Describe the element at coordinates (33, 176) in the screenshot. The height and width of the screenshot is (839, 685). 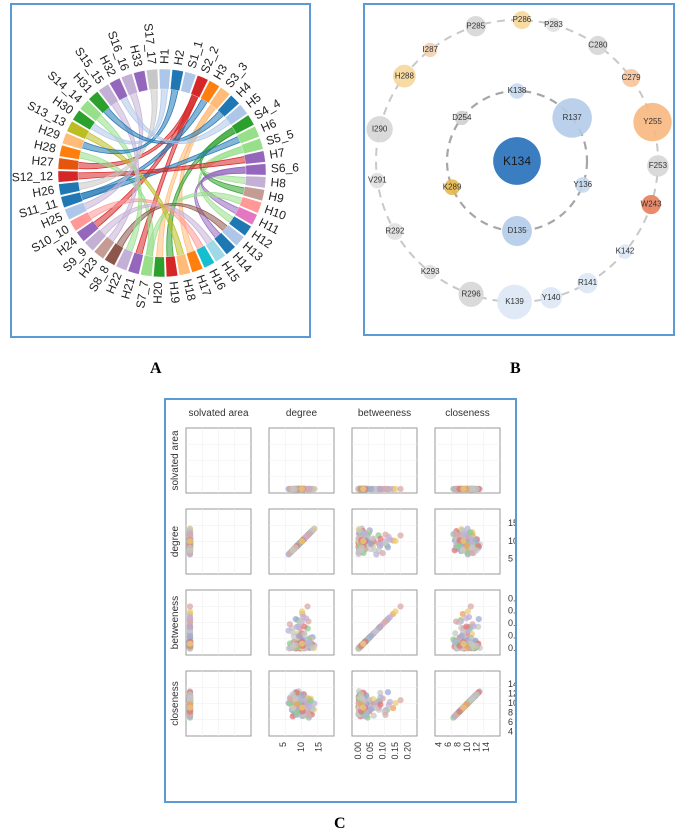
I see `chord-segment-label: S12_12` at that location.